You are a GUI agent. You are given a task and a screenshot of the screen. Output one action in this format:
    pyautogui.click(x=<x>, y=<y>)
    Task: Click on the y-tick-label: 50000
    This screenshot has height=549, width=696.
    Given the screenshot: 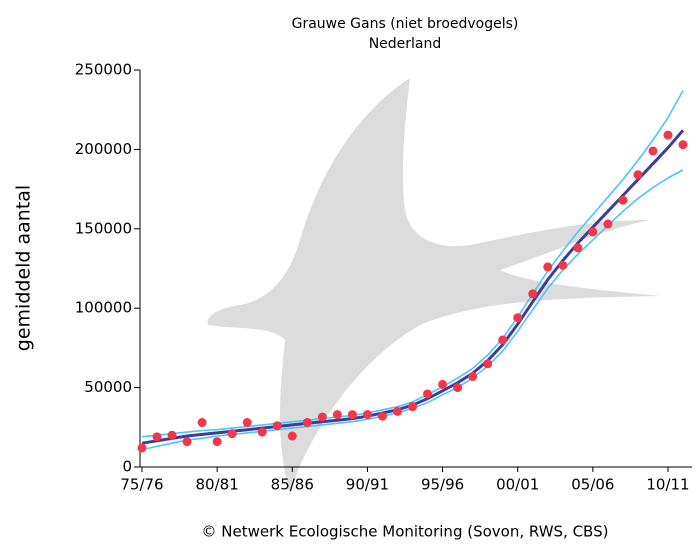 What is the action you would take?
    pyautogui.click(x=108, y=387)
    